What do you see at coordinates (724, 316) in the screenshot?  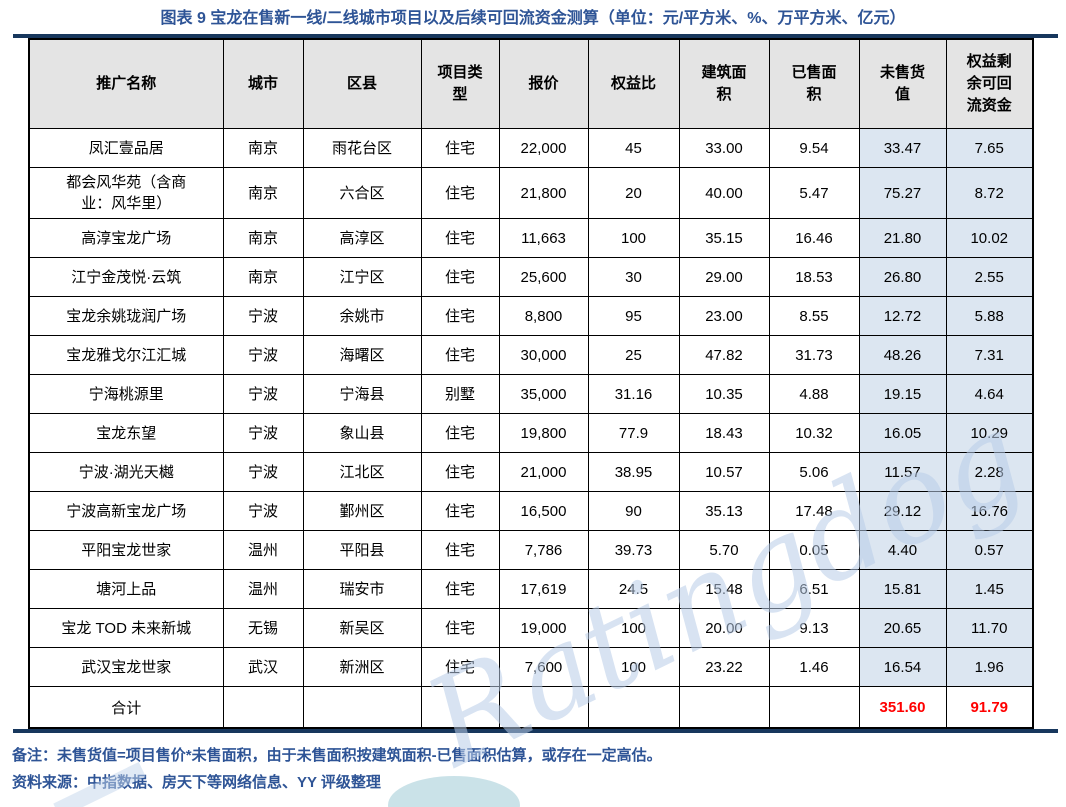 I see `table-cell: 23.00` at bounding box center [724, 316].